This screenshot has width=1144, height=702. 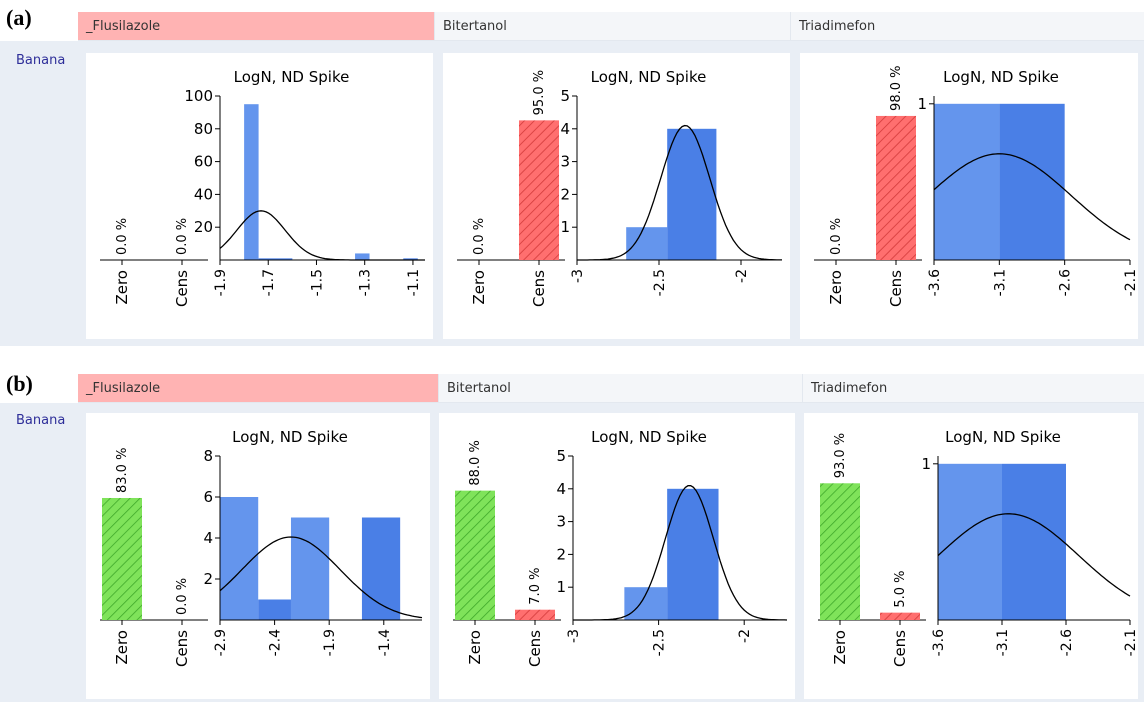 What do you see at coordinates (203, 129) in the screenshot?
I see `y-tick-label: 80` at bounding box center [203, 129].